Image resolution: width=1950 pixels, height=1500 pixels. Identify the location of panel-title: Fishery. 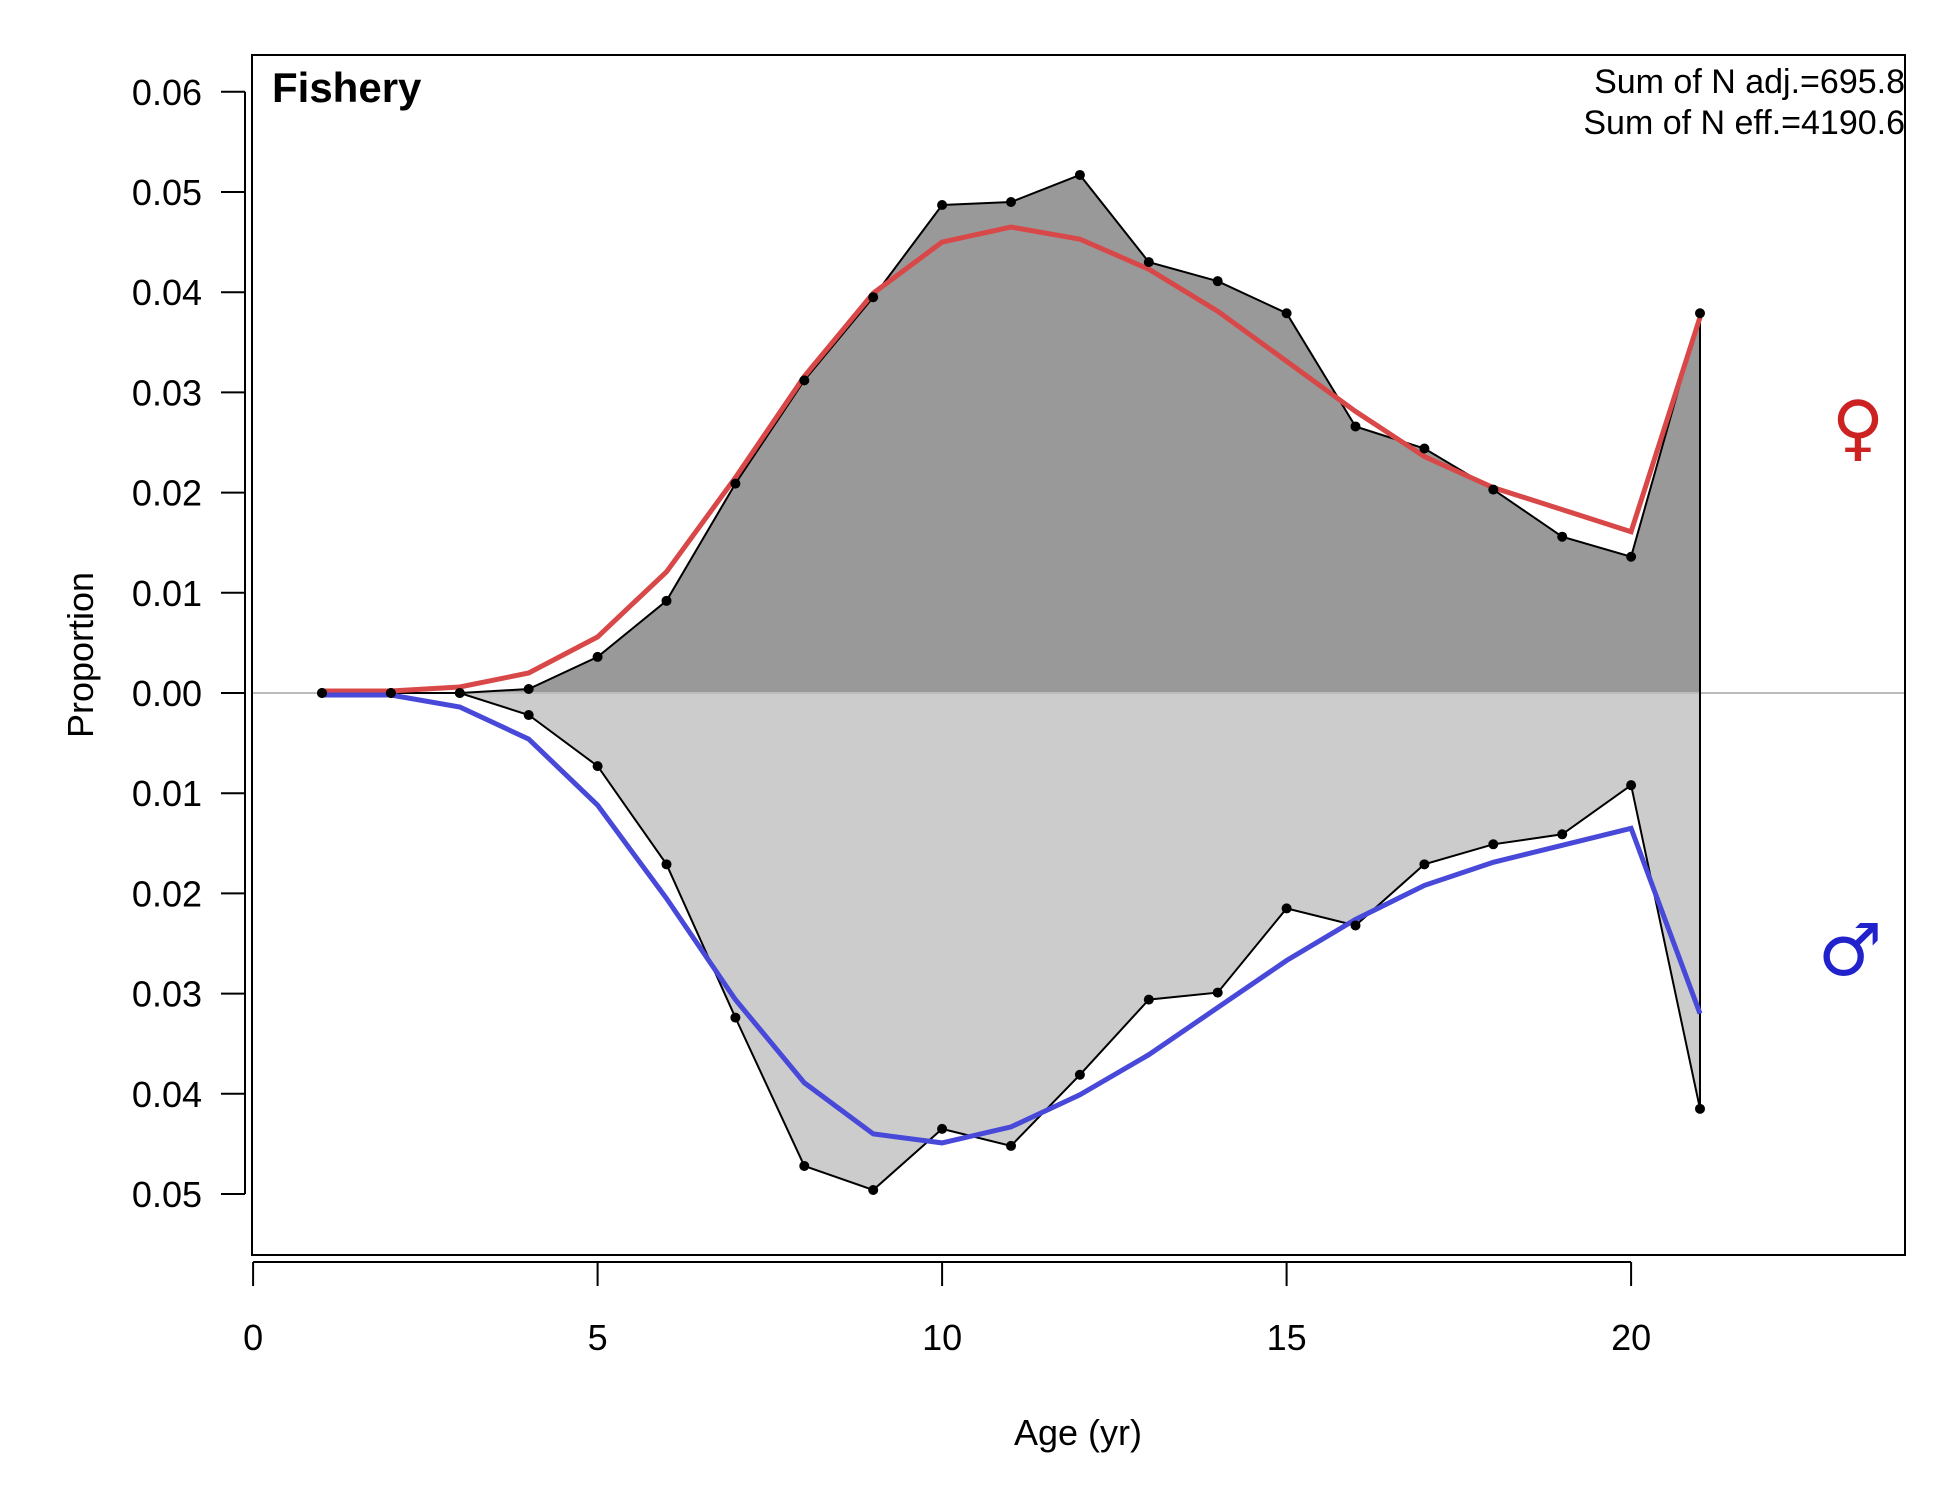
(347, 87).